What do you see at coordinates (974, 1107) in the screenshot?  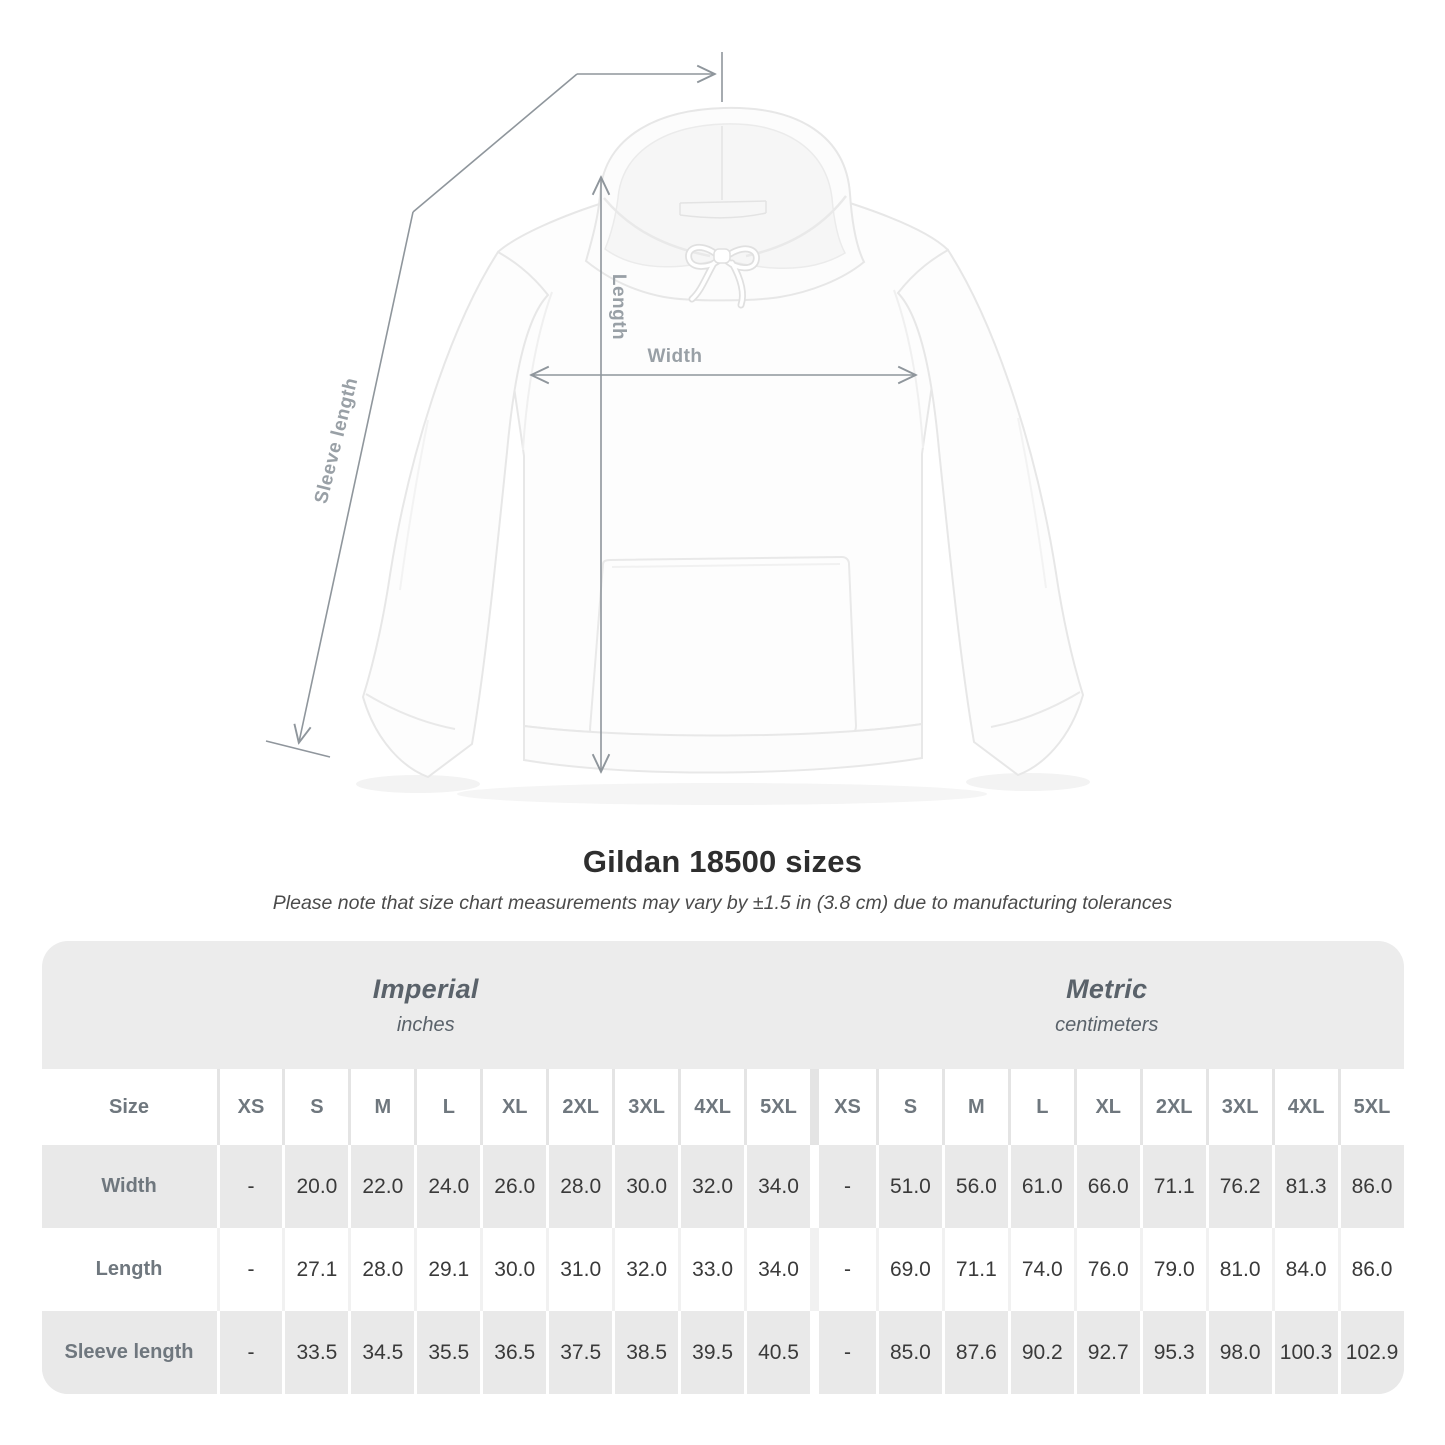 I see `metric-size-header-m: M` at bounding box center [974, 1107].